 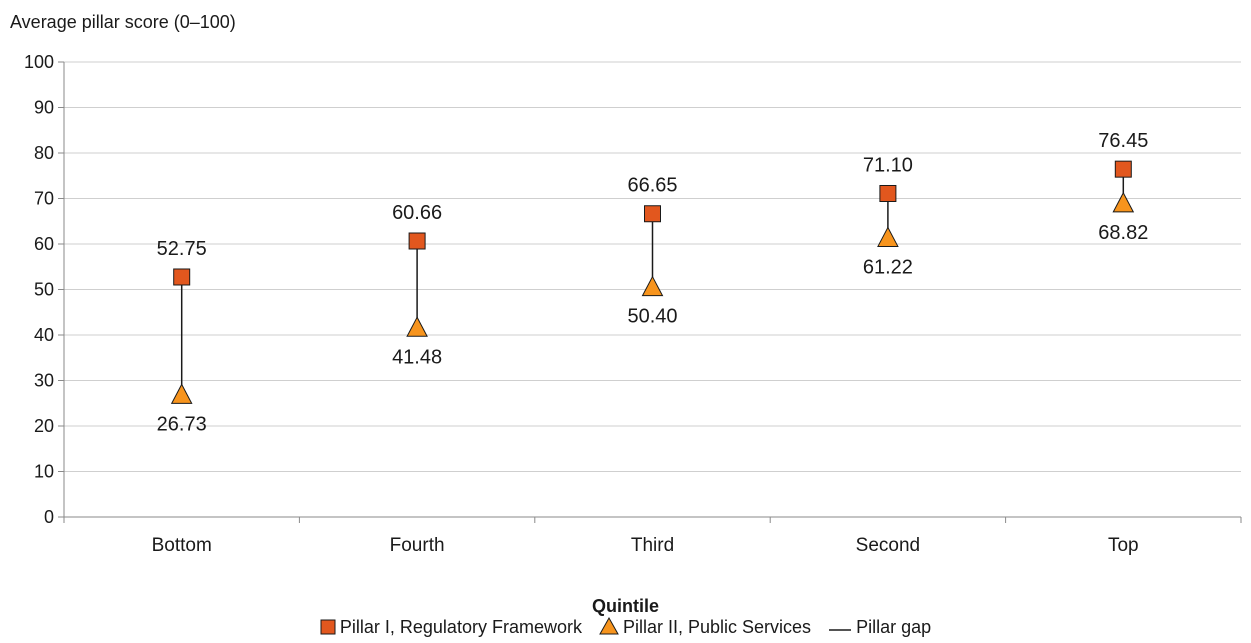 I want to click on y-tick-label: 70, so click(x=44, y=199).